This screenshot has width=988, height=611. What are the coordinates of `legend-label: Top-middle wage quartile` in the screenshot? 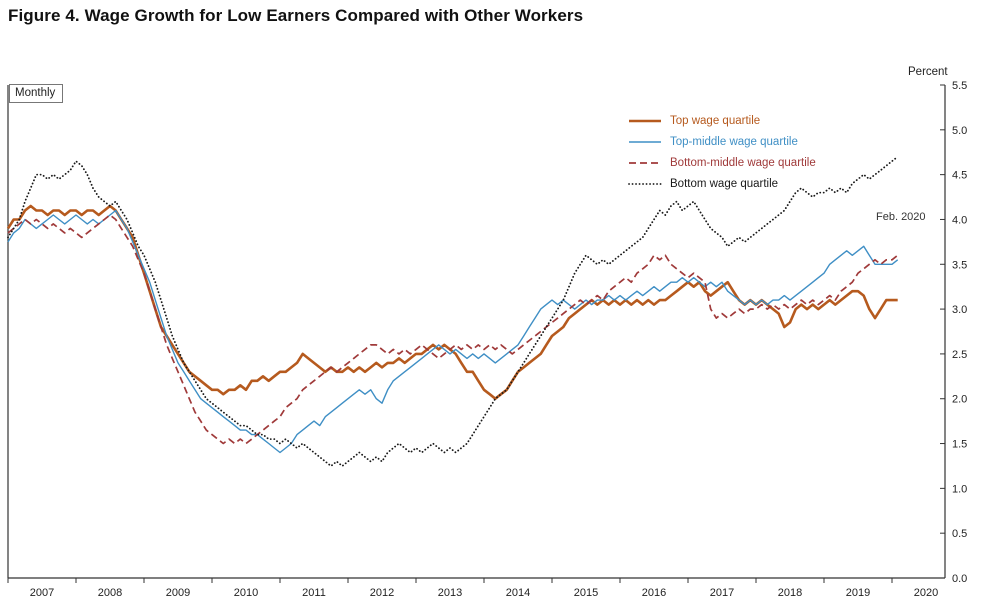 It's located at (734, 141).